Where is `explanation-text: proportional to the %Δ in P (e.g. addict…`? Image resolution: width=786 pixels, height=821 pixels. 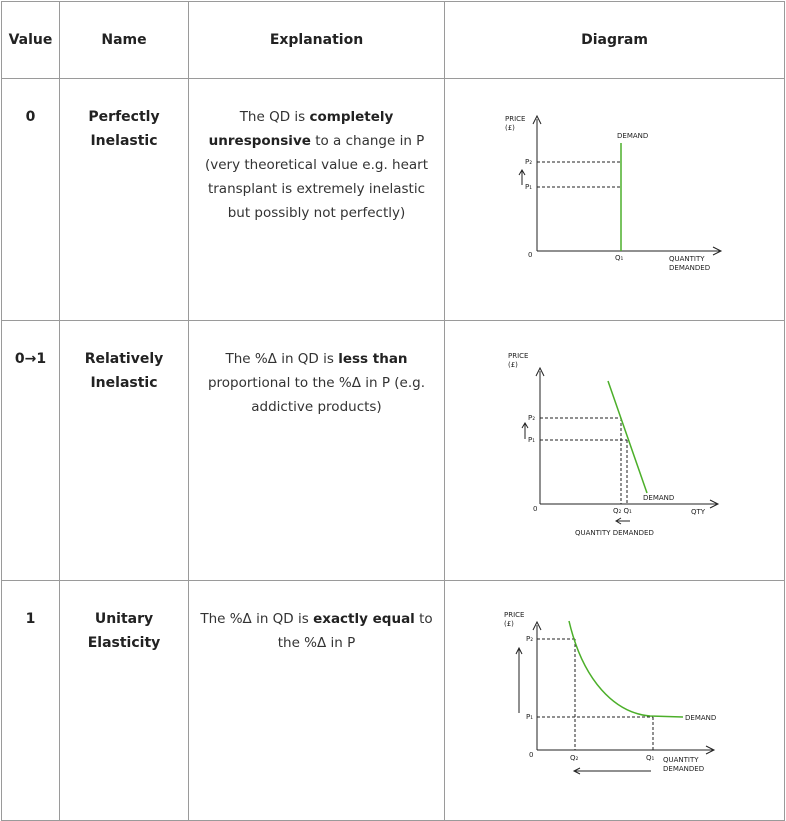
explanation-text: proportional to the %Δ in P (e.g. addict… is located at coordinates (316, 395).